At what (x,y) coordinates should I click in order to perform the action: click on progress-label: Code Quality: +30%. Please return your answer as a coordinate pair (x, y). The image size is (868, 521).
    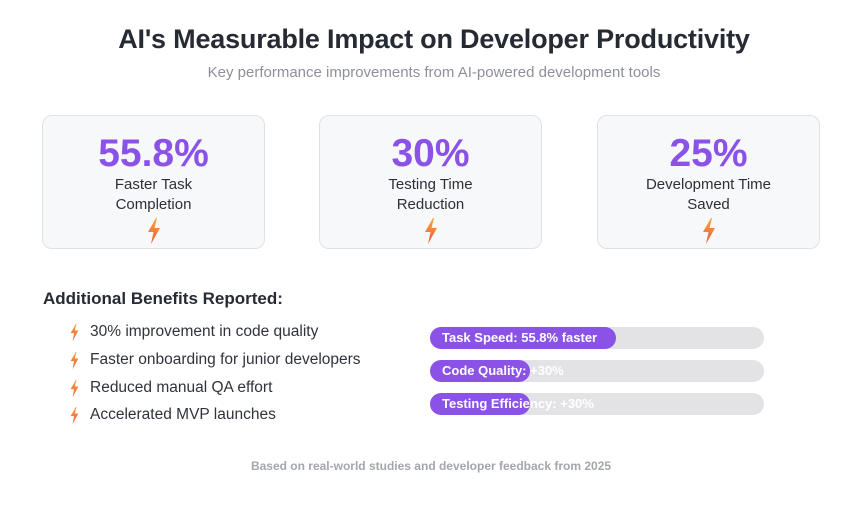
    Looking at the image, I should click on (503, 370).